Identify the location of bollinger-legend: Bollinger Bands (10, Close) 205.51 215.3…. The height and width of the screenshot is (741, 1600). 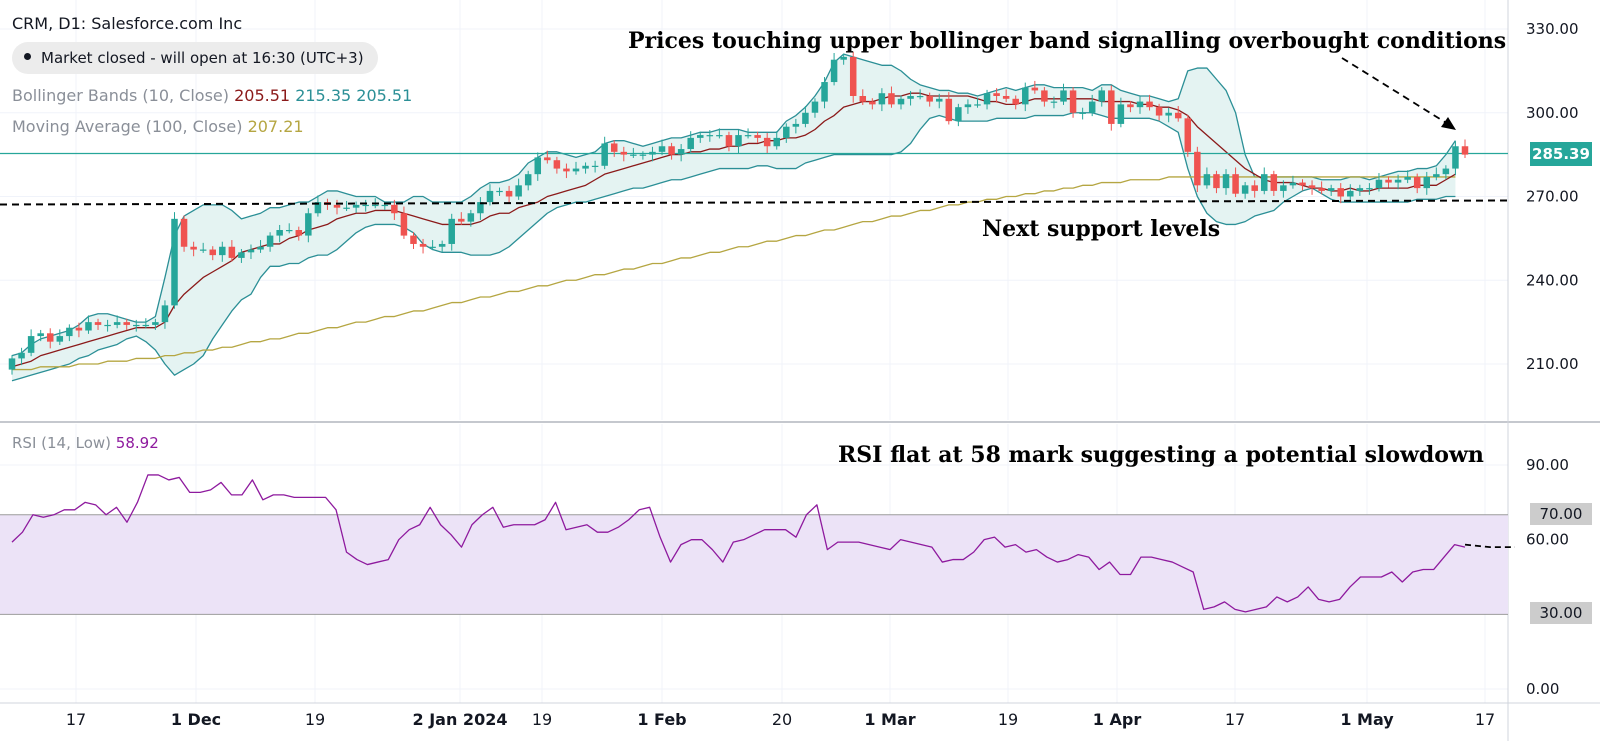
(212, 95).